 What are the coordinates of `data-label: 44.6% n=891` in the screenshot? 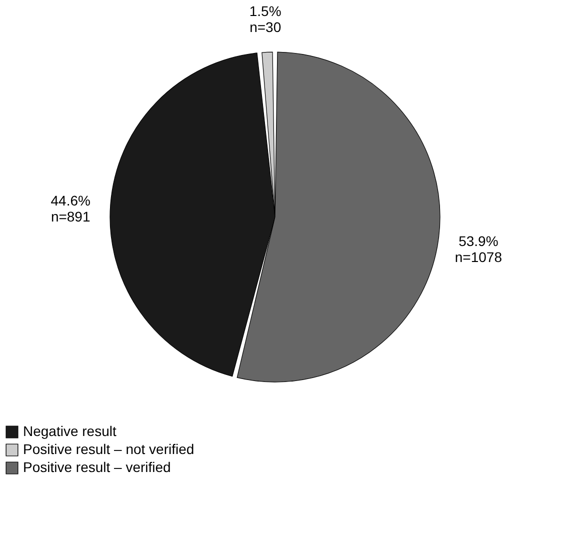 It's located at (70, 208).